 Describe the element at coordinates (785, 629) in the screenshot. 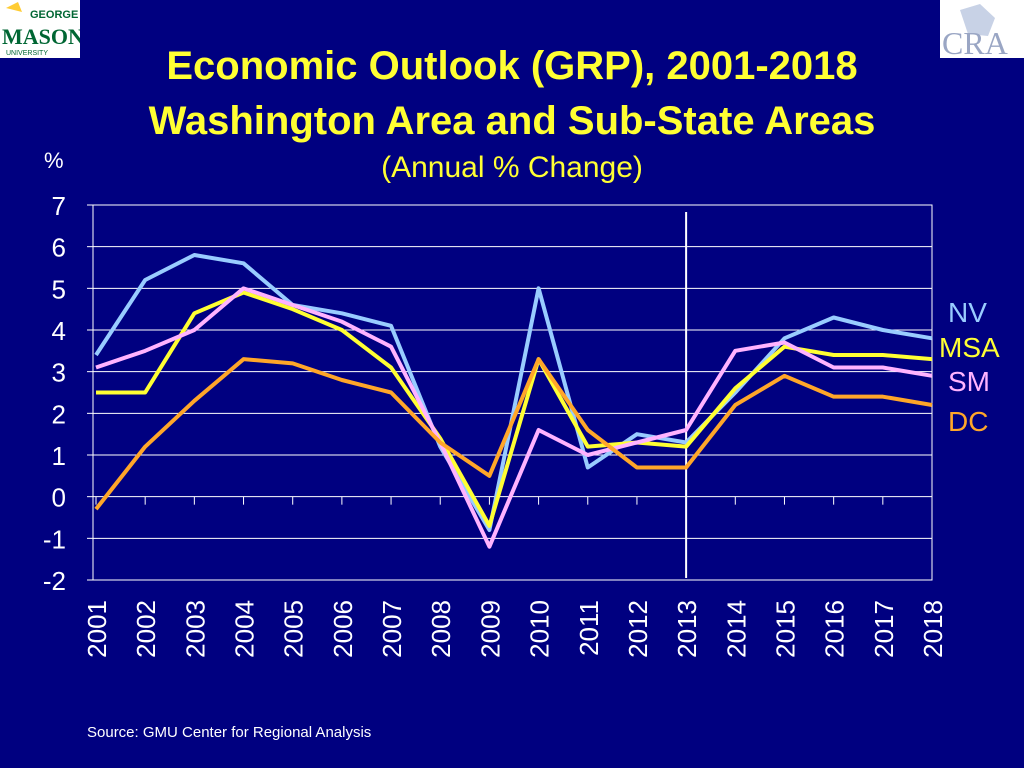

I see `x-tick-label: 2015` at that location.